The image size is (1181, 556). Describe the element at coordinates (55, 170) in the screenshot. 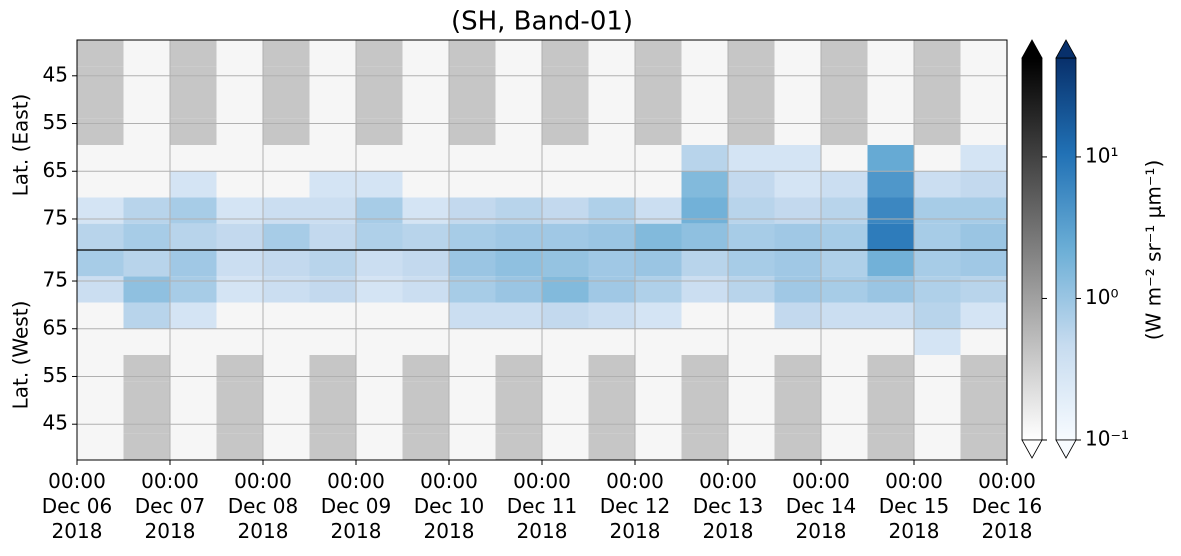

I see `y-tick-label: 65` at that location.